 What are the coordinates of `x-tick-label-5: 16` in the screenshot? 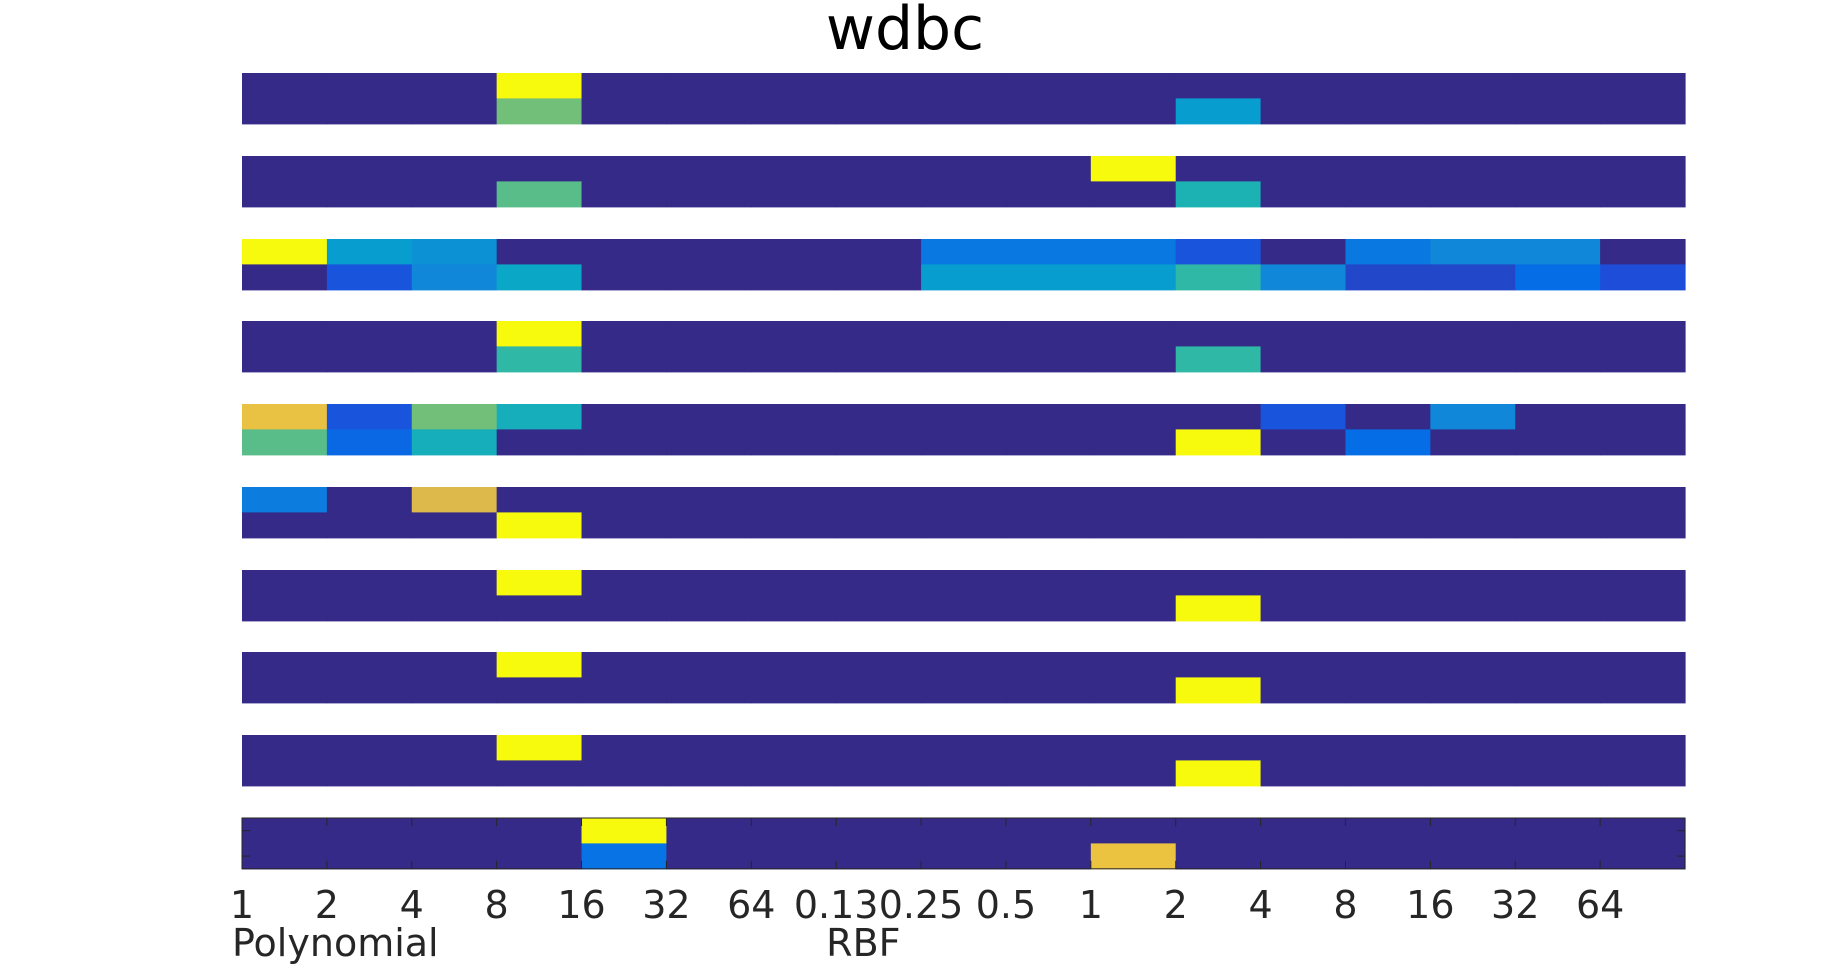 It's located at (581, 905).